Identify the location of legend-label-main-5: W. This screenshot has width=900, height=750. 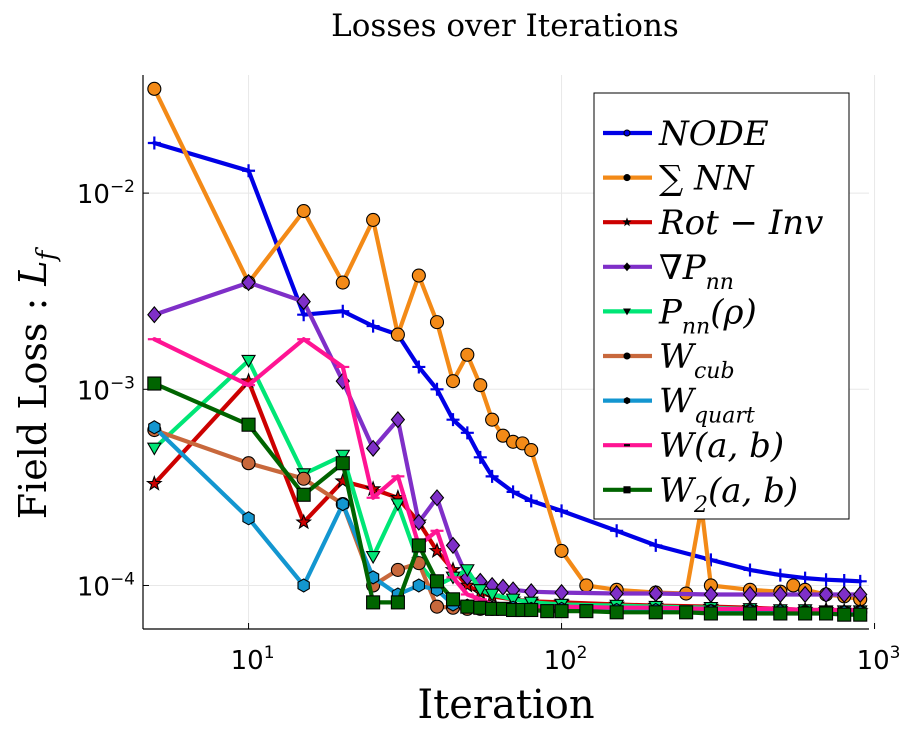
(678, 357).